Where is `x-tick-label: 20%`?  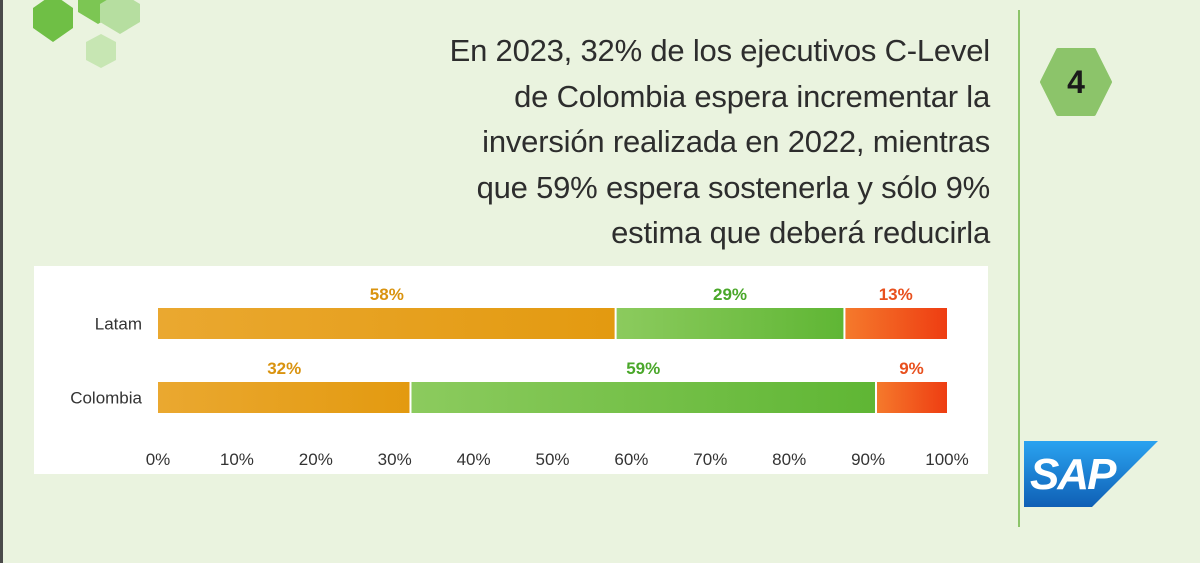
x-tick-label: 20% is located at coordinates (316, 459).